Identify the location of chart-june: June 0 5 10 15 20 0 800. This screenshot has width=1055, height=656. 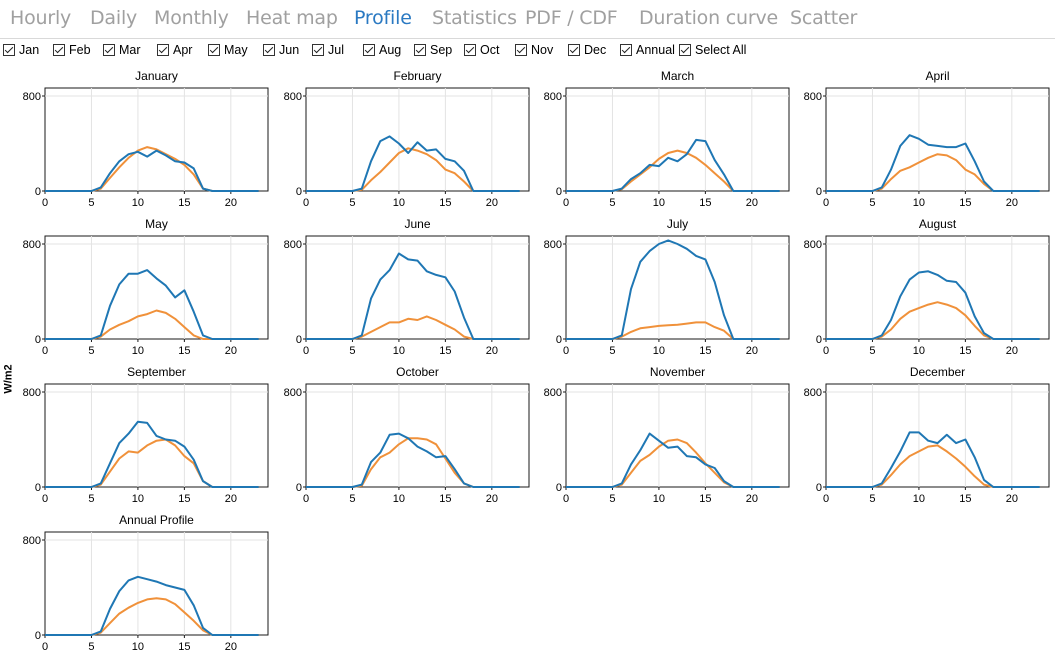
(407, 287).